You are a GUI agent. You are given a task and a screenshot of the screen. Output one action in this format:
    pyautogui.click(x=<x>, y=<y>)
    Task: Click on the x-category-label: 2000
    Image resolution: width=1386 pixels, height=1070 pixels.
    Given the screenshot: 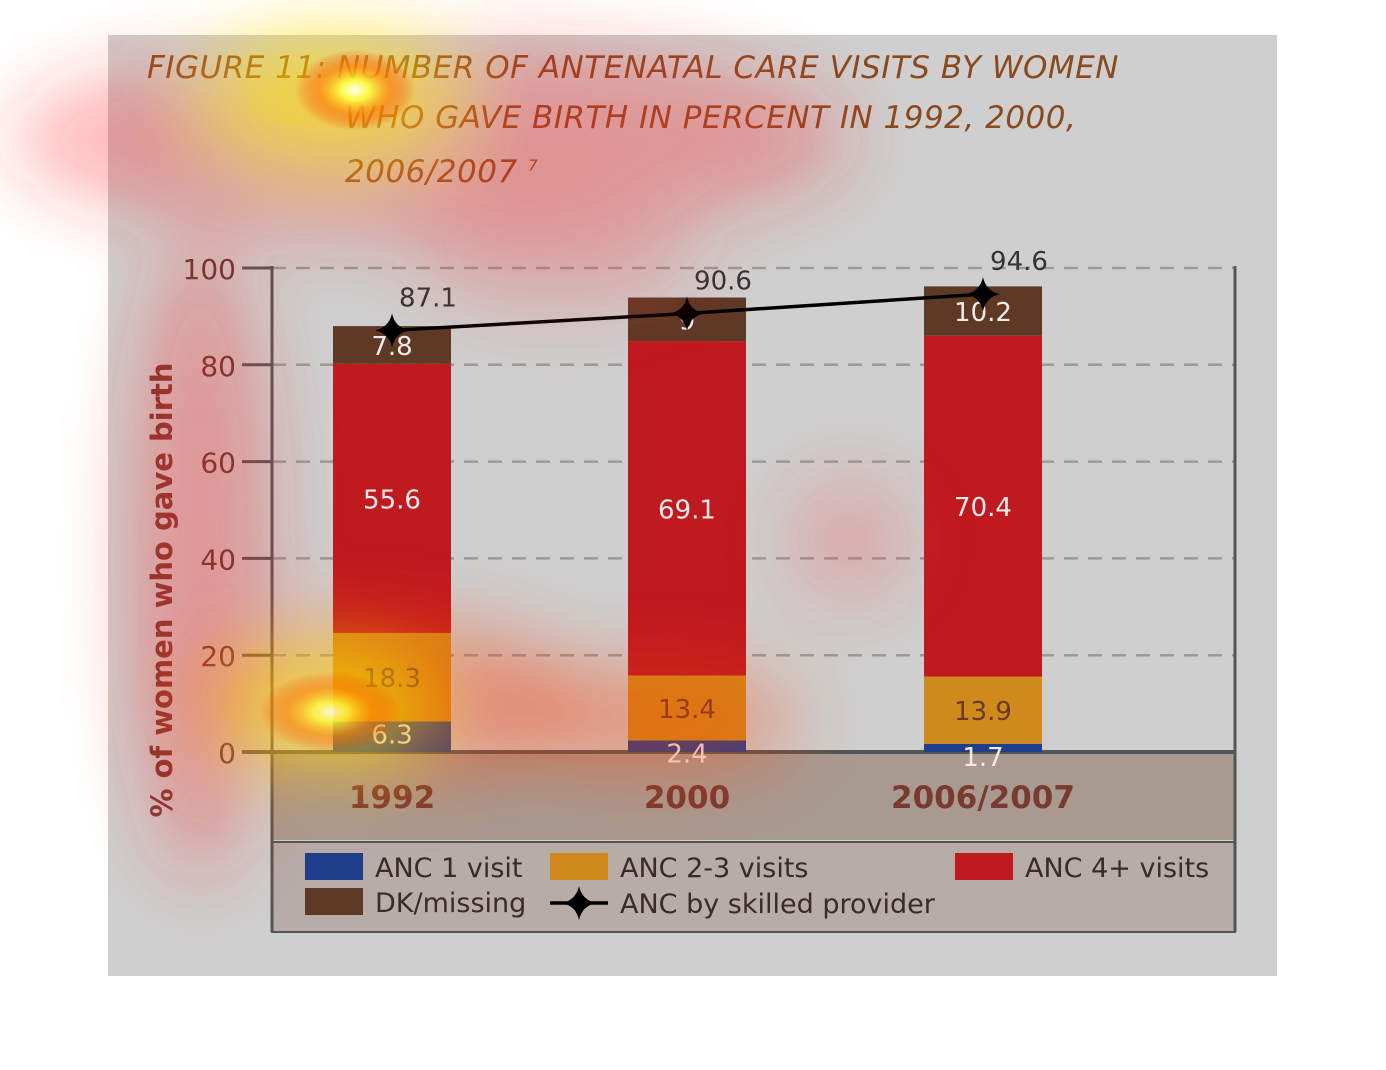 What is the action you would take?
    pyautogui.click(x=687, y=798)
    